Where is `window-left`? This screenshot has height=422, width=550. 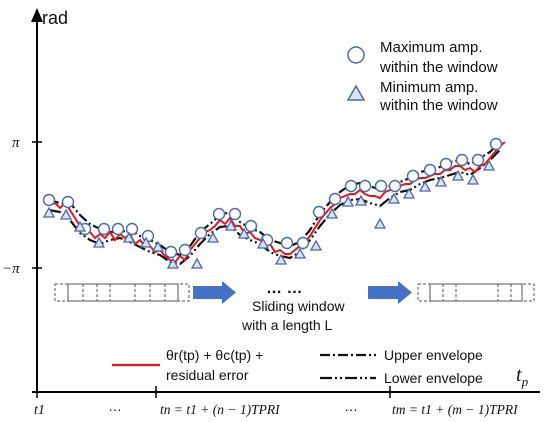 window-left is located at coordinates (122, 292).